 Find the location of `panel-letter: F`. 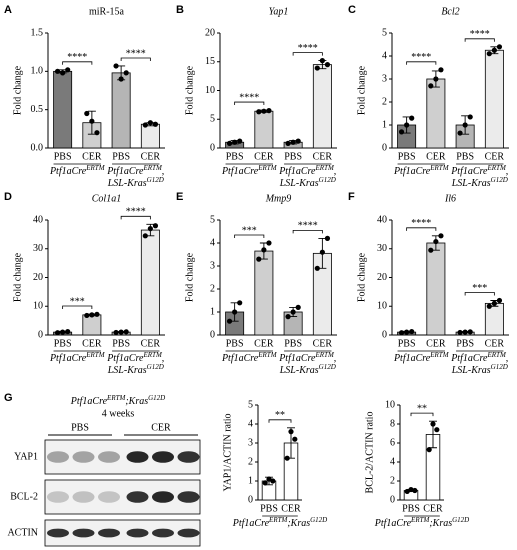

panel-letter: F is located at coordinates (351, 197).